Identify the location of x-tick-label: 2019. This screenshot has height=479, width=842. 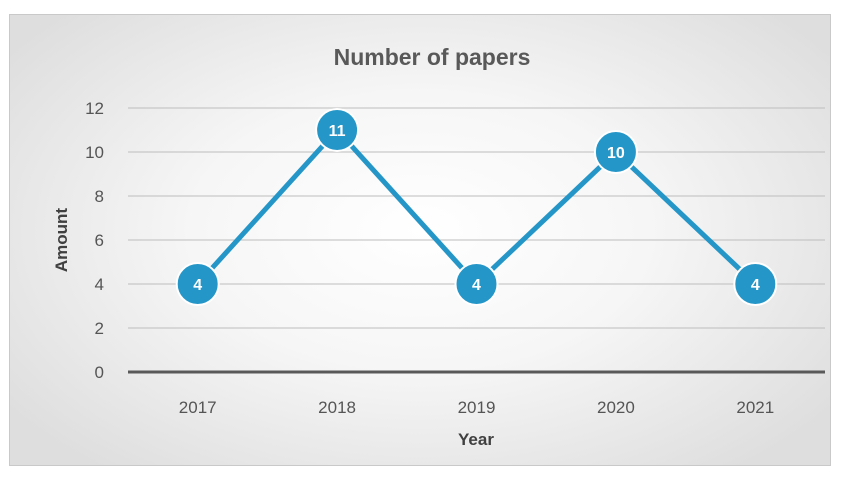
(477, 407).